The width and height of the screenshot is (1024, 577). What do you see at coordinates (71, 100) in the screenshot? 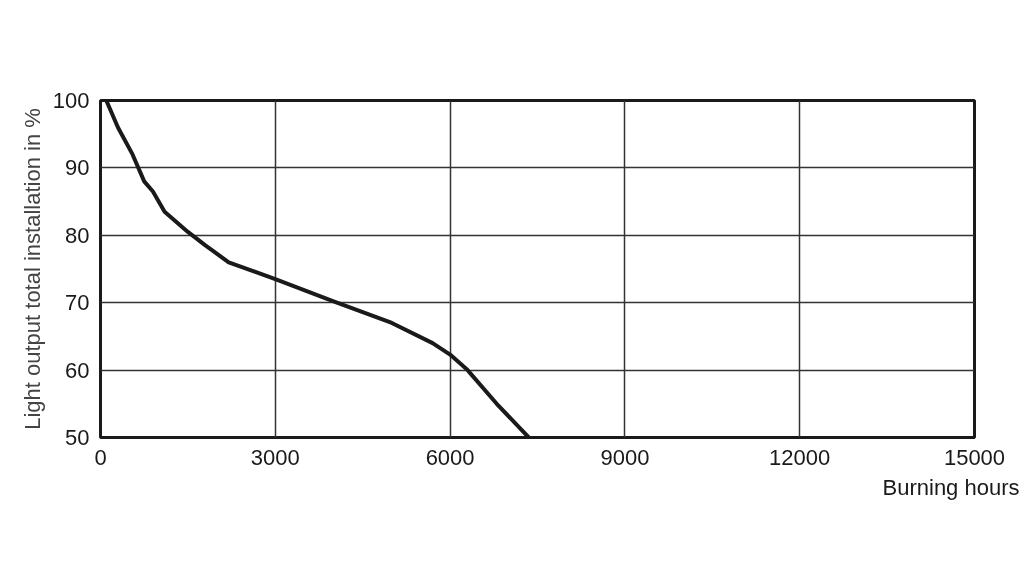
I see `y-tick-label: 100` at bounding box center [71, 100].